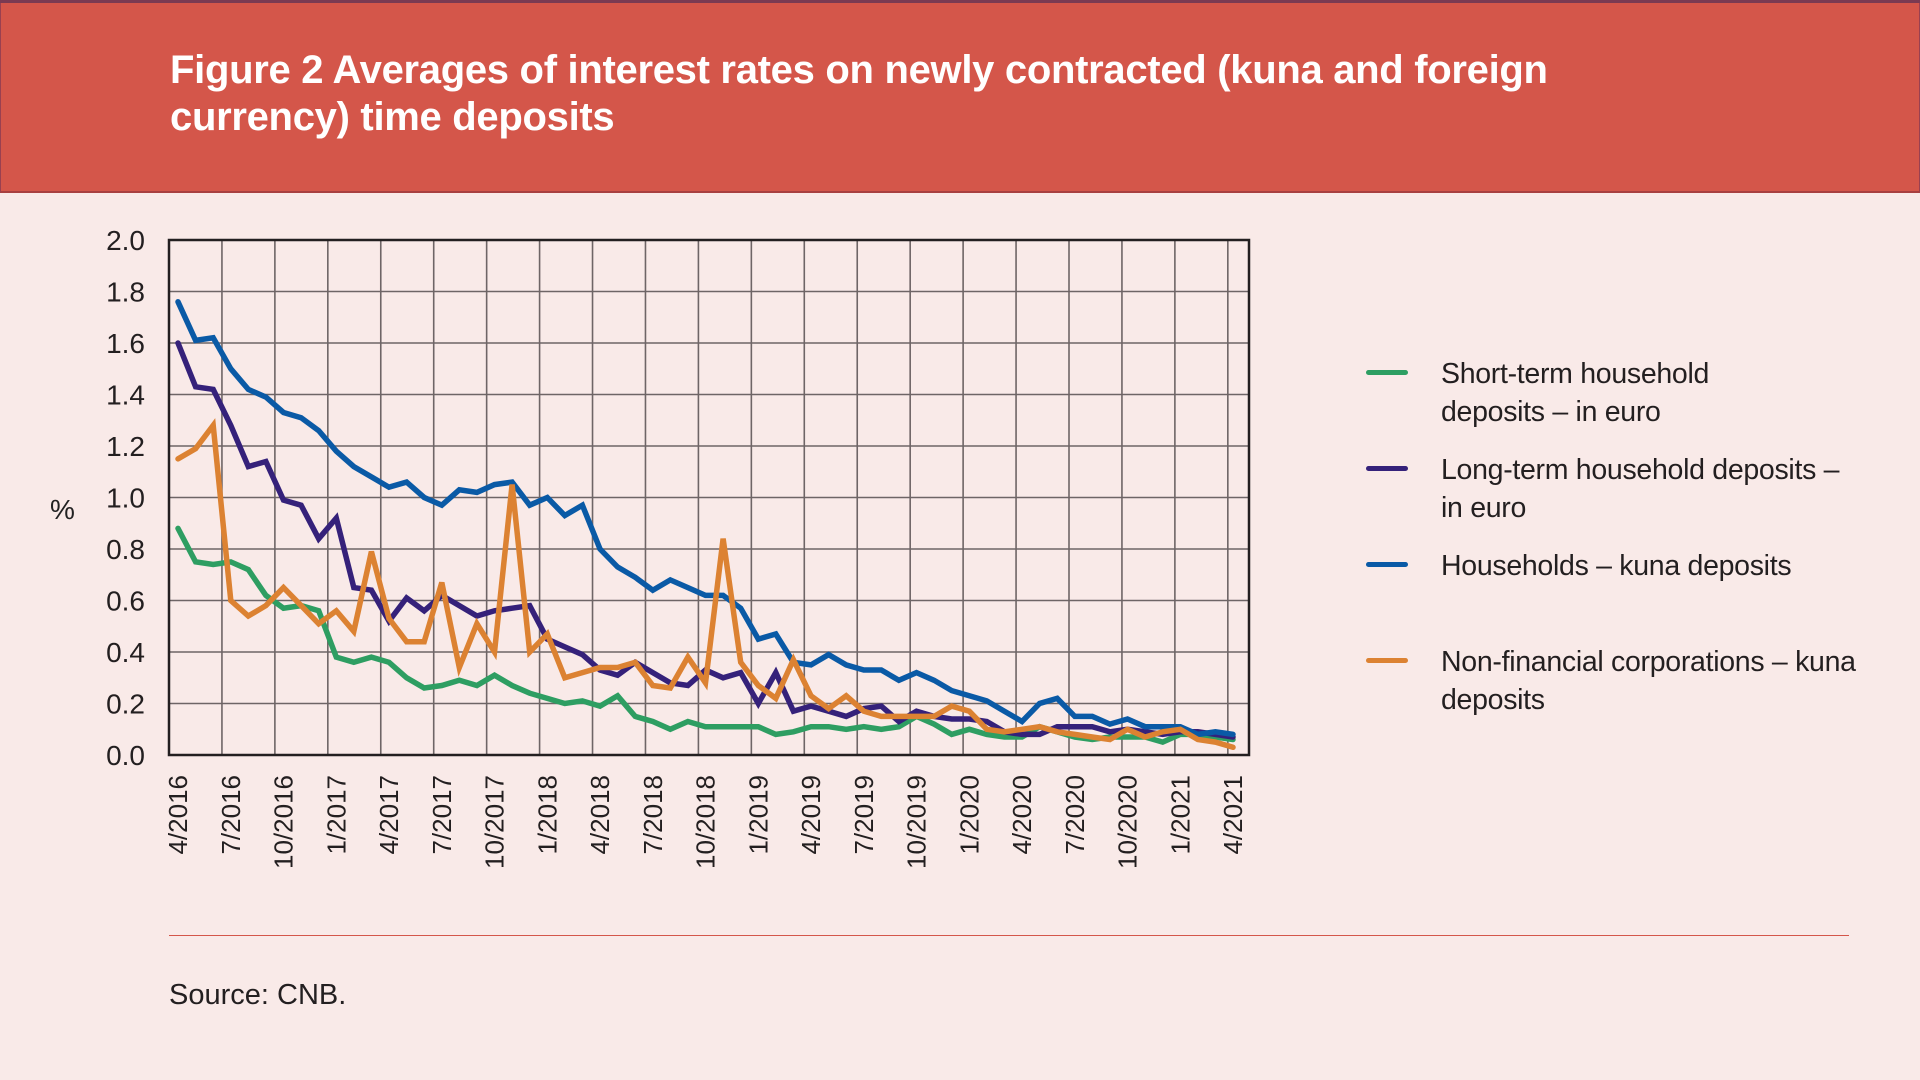  What do you see at coordinates (1640, 489) in the screenshot?
I see `legend-label-long-term: Long-term household deposits – in euro` at bounding box center [1640, 489].